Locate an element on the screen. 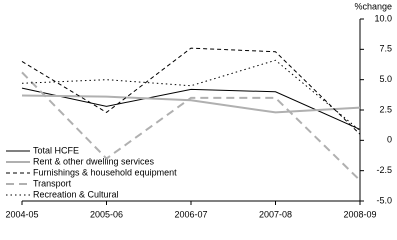 The width and height of the screenshot is (397, 240). x-tick-label: 2006-07 is located at coordinates (190, 214).